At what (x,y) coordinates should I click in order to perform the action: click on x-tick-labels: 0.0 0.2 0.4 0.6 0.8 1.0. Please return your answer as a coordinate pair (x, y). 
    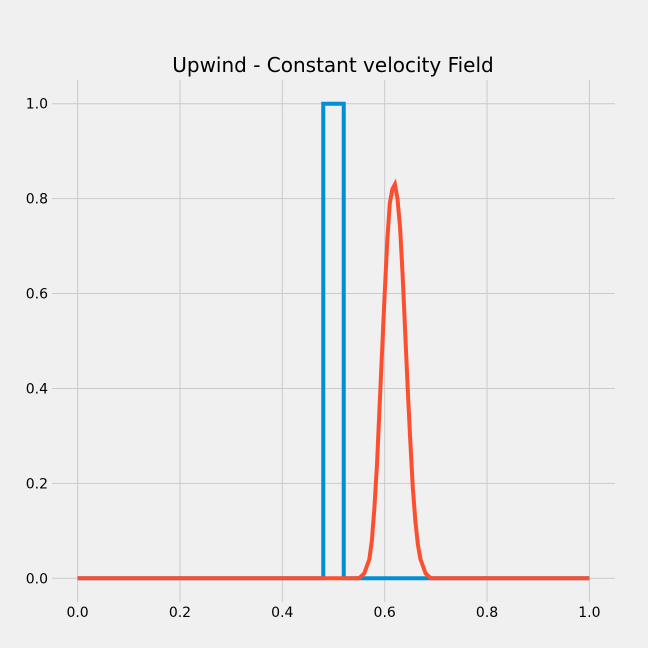
    Looking at the image, I should click on (333, 613).